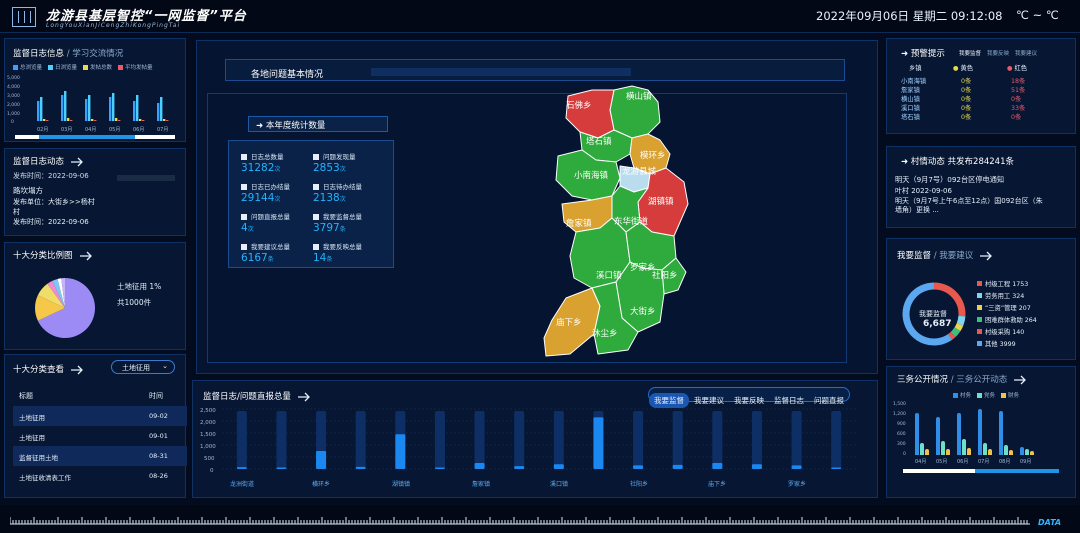  I want to click on table-row: 土地征用 09-02, so click(100, 416).